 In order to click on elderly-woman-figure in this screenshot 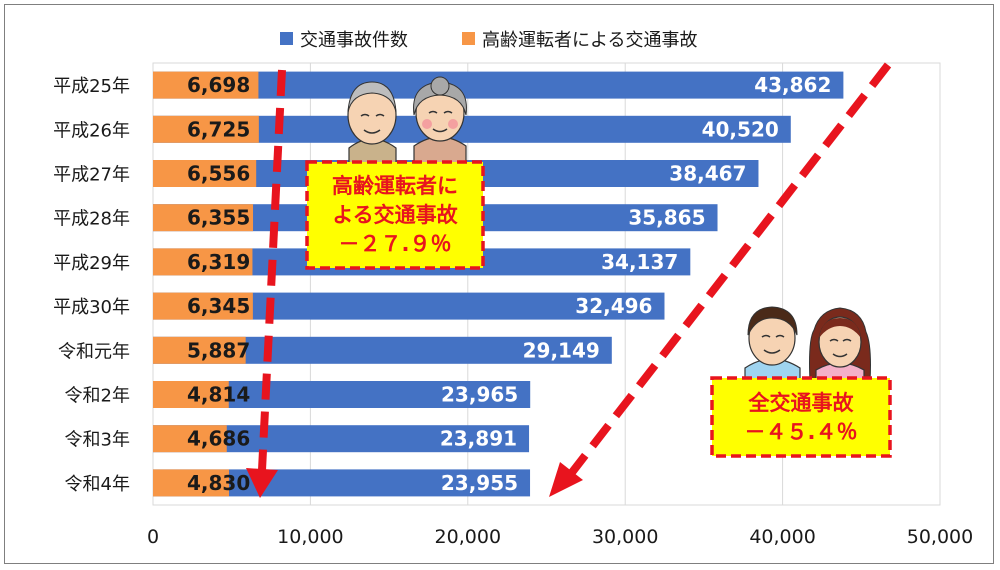, I will do `click(440, 122)`.